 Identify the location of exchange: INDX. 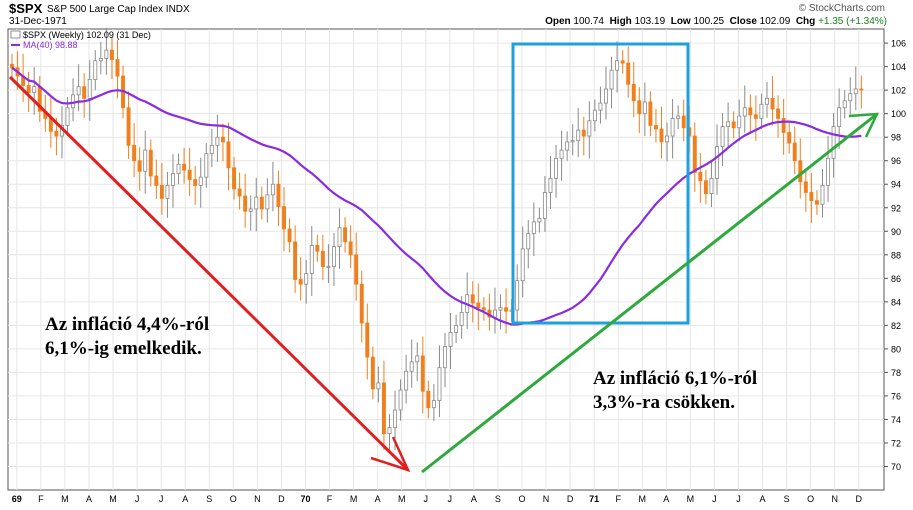
(177, 9).